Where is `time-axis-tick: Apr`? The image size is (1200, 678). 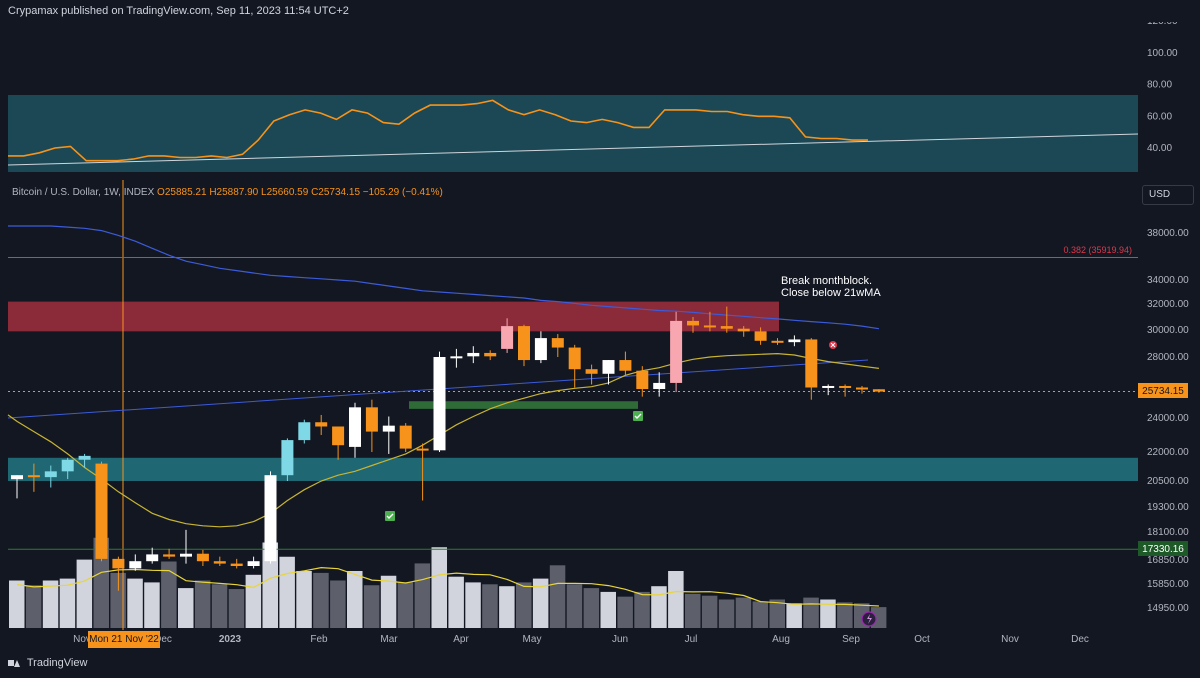 time-axis-tick: Apr is located at coordinates (461, 639).